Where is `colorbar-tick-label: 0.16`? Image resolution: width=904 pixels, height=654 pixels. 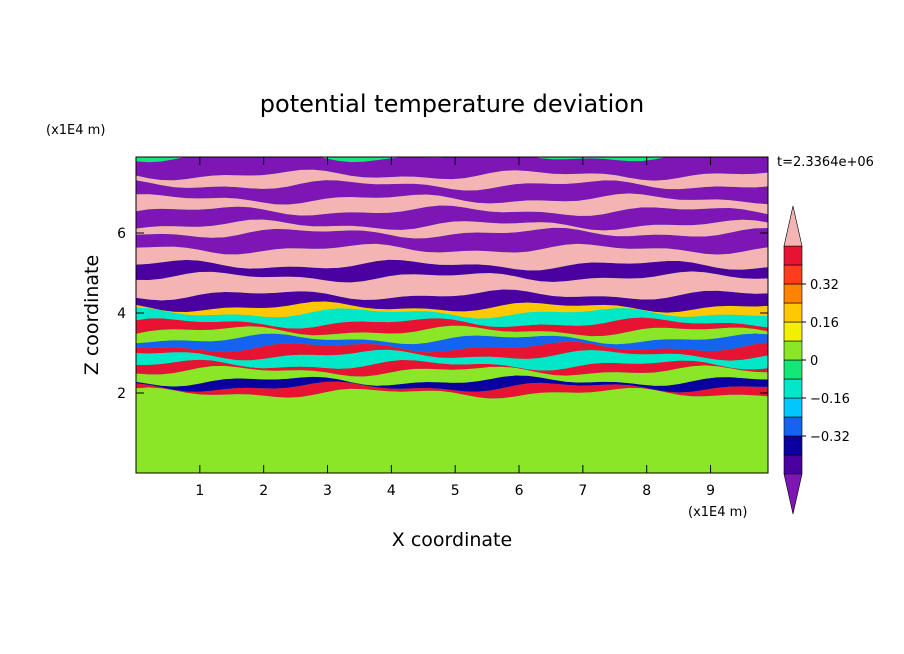 colorbar-tick-label: 0.16 is located at coordinates (824, 323).